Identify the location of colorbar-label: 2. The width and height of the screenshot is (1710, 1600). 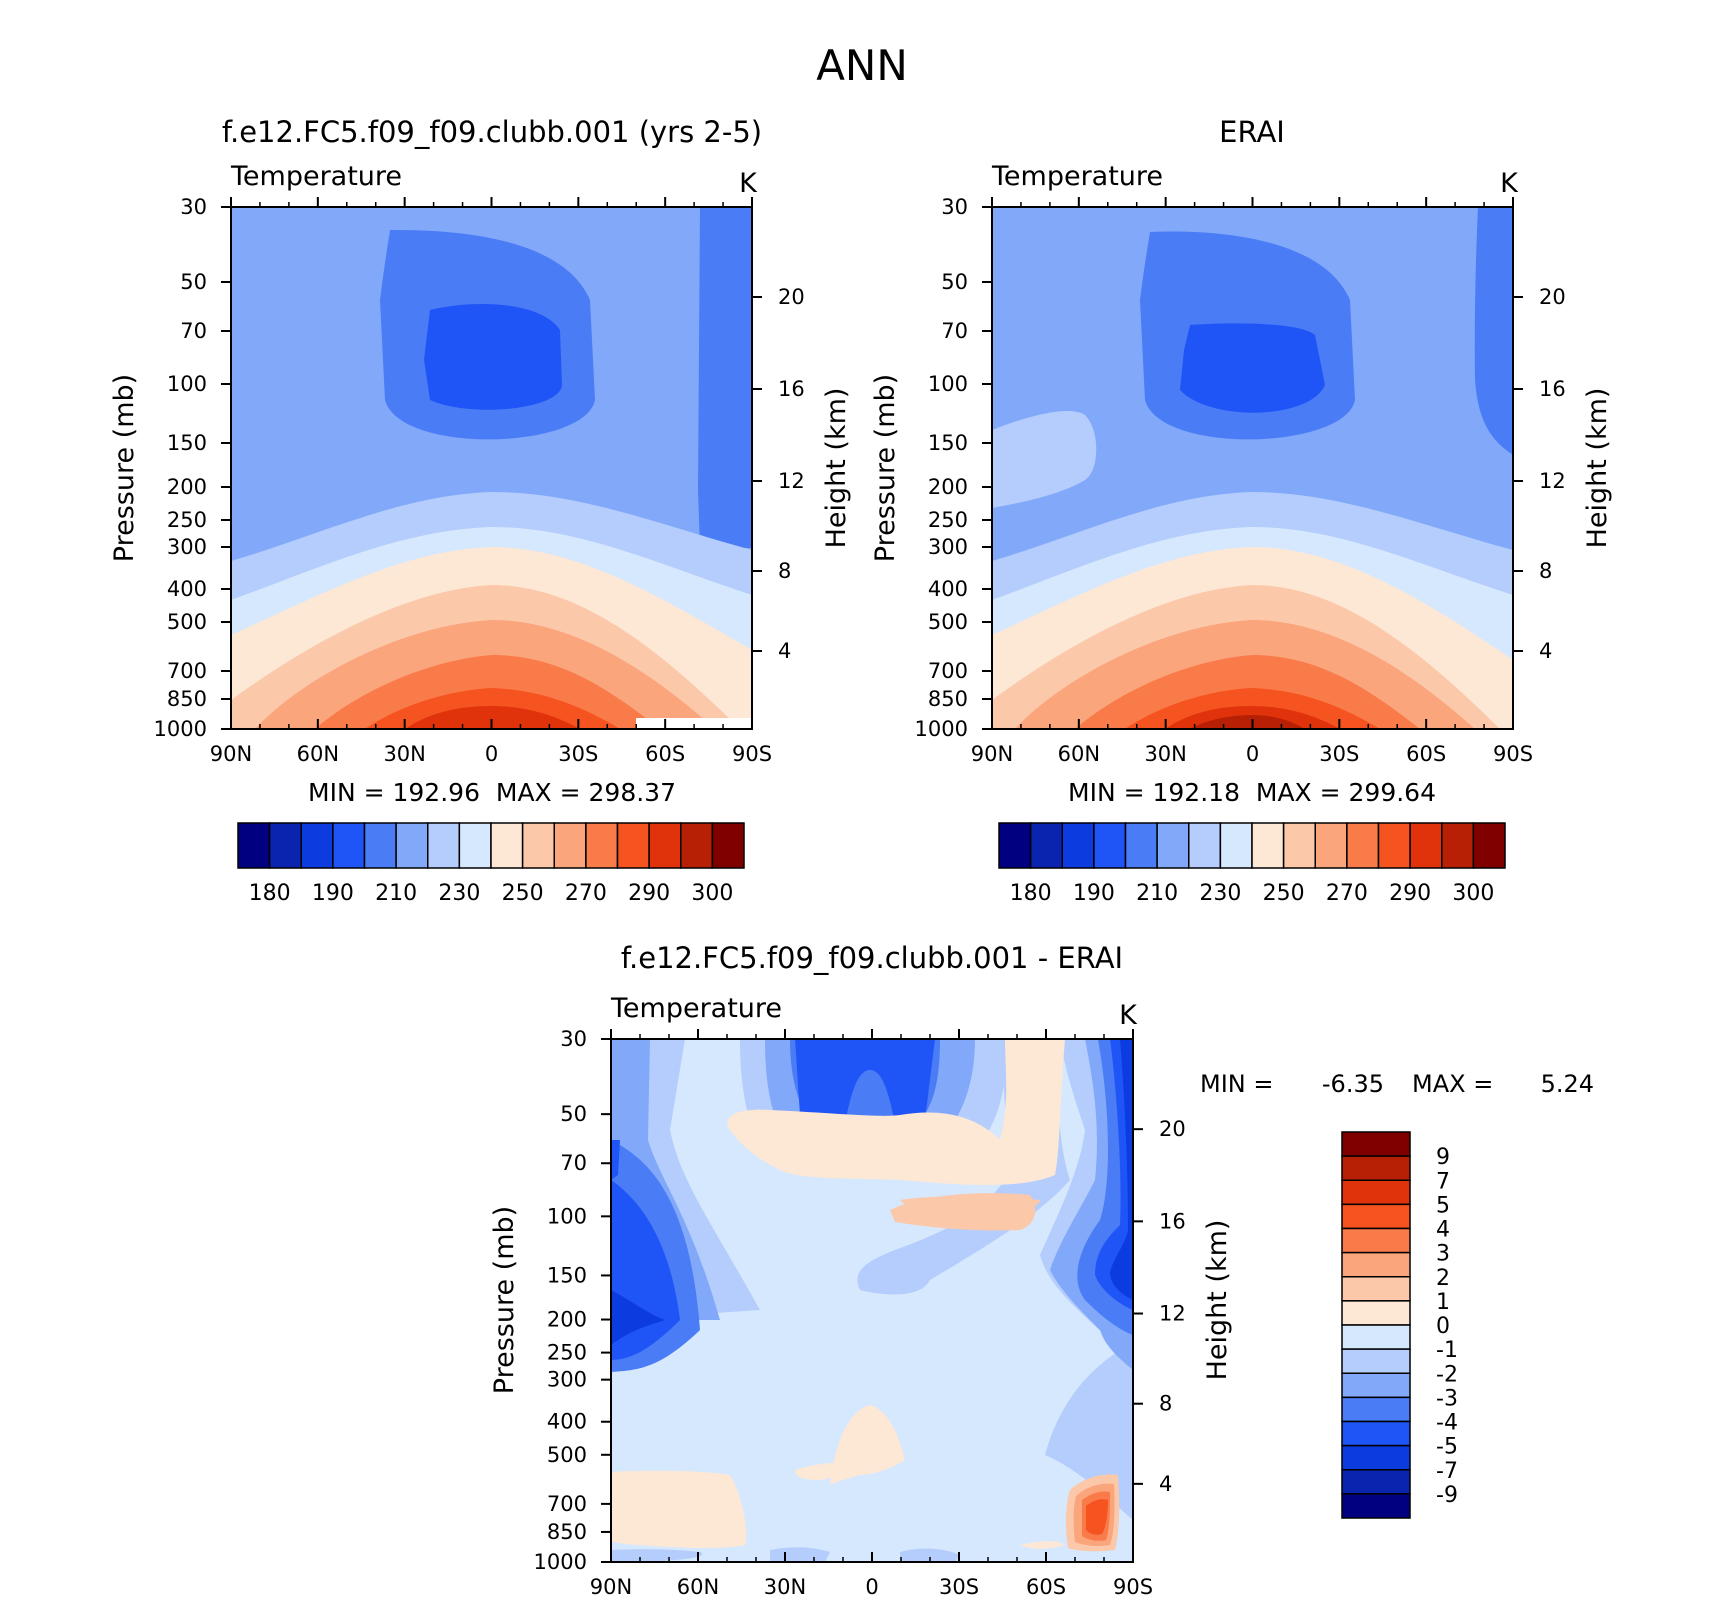
(1443, 1278).